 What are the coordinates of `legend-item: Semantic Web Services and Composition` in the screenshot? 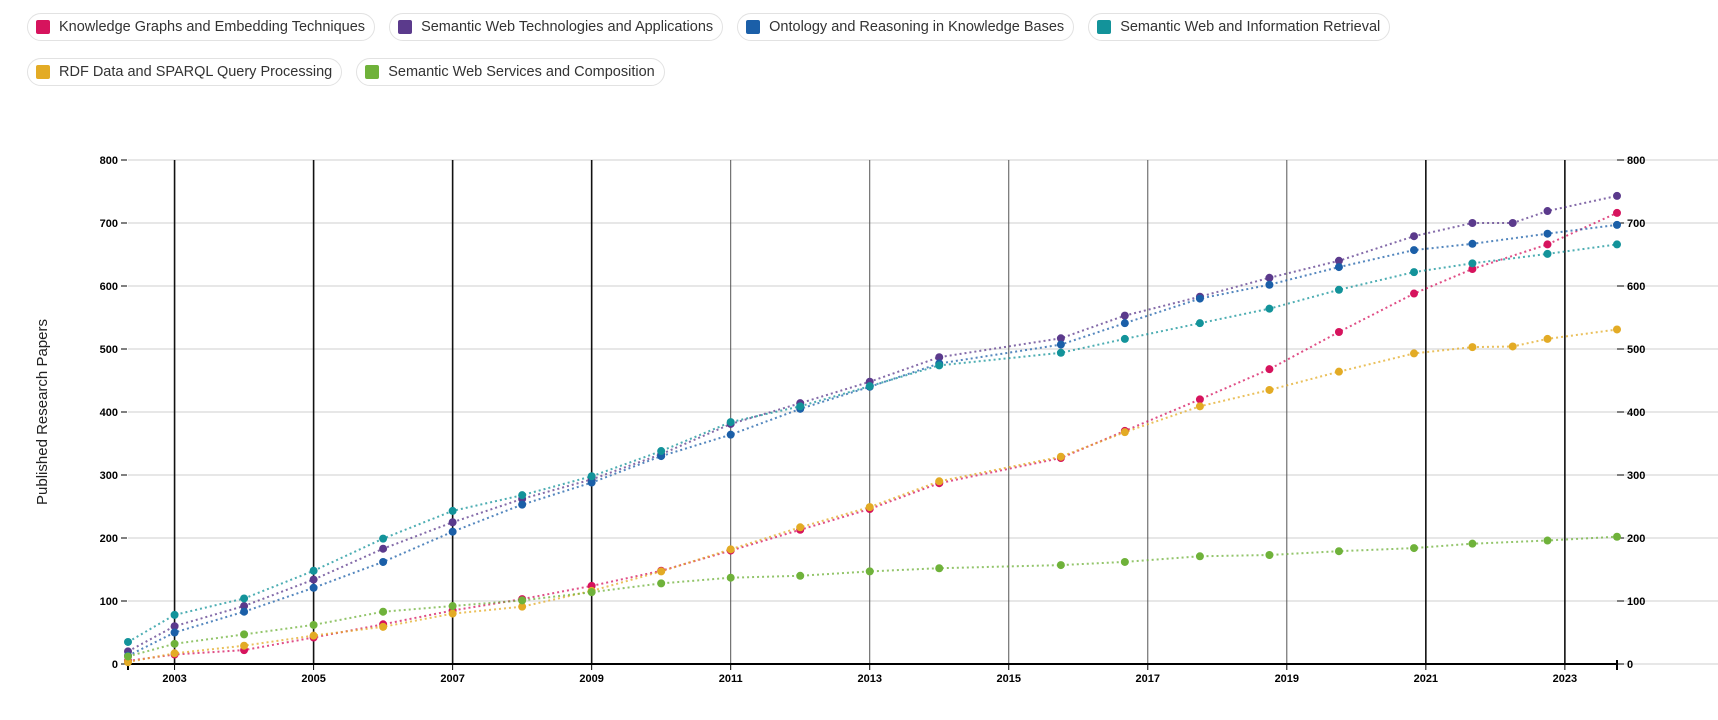 It's located at (510, 72).